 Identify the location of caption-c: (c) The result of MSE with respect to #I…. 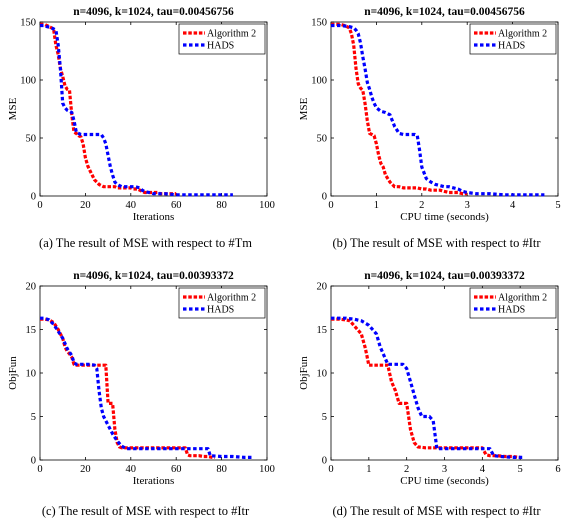
(145, 511).